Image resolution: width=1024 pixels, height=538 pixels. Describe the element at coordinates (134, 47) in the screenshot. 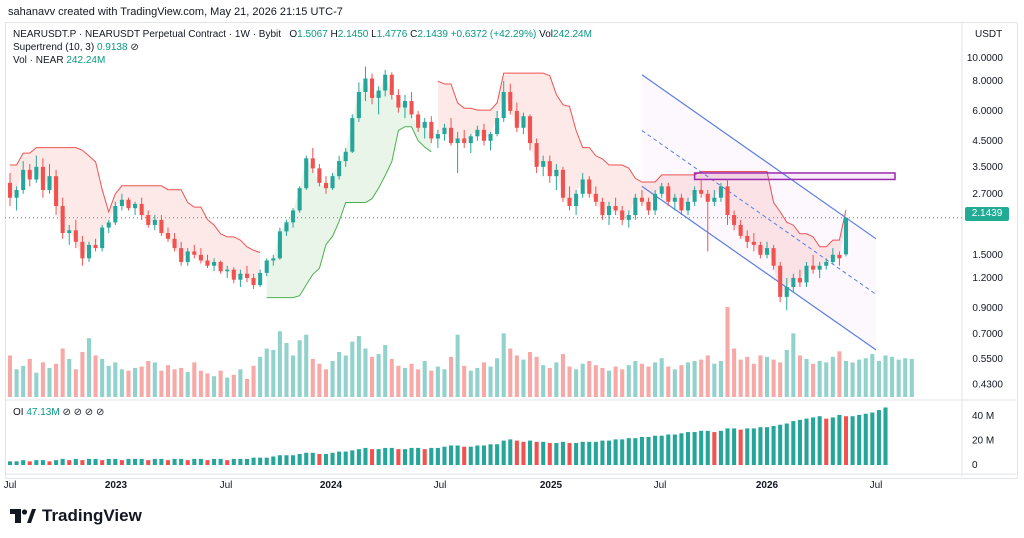

I see `visibility-icon: ⊘` at that location.